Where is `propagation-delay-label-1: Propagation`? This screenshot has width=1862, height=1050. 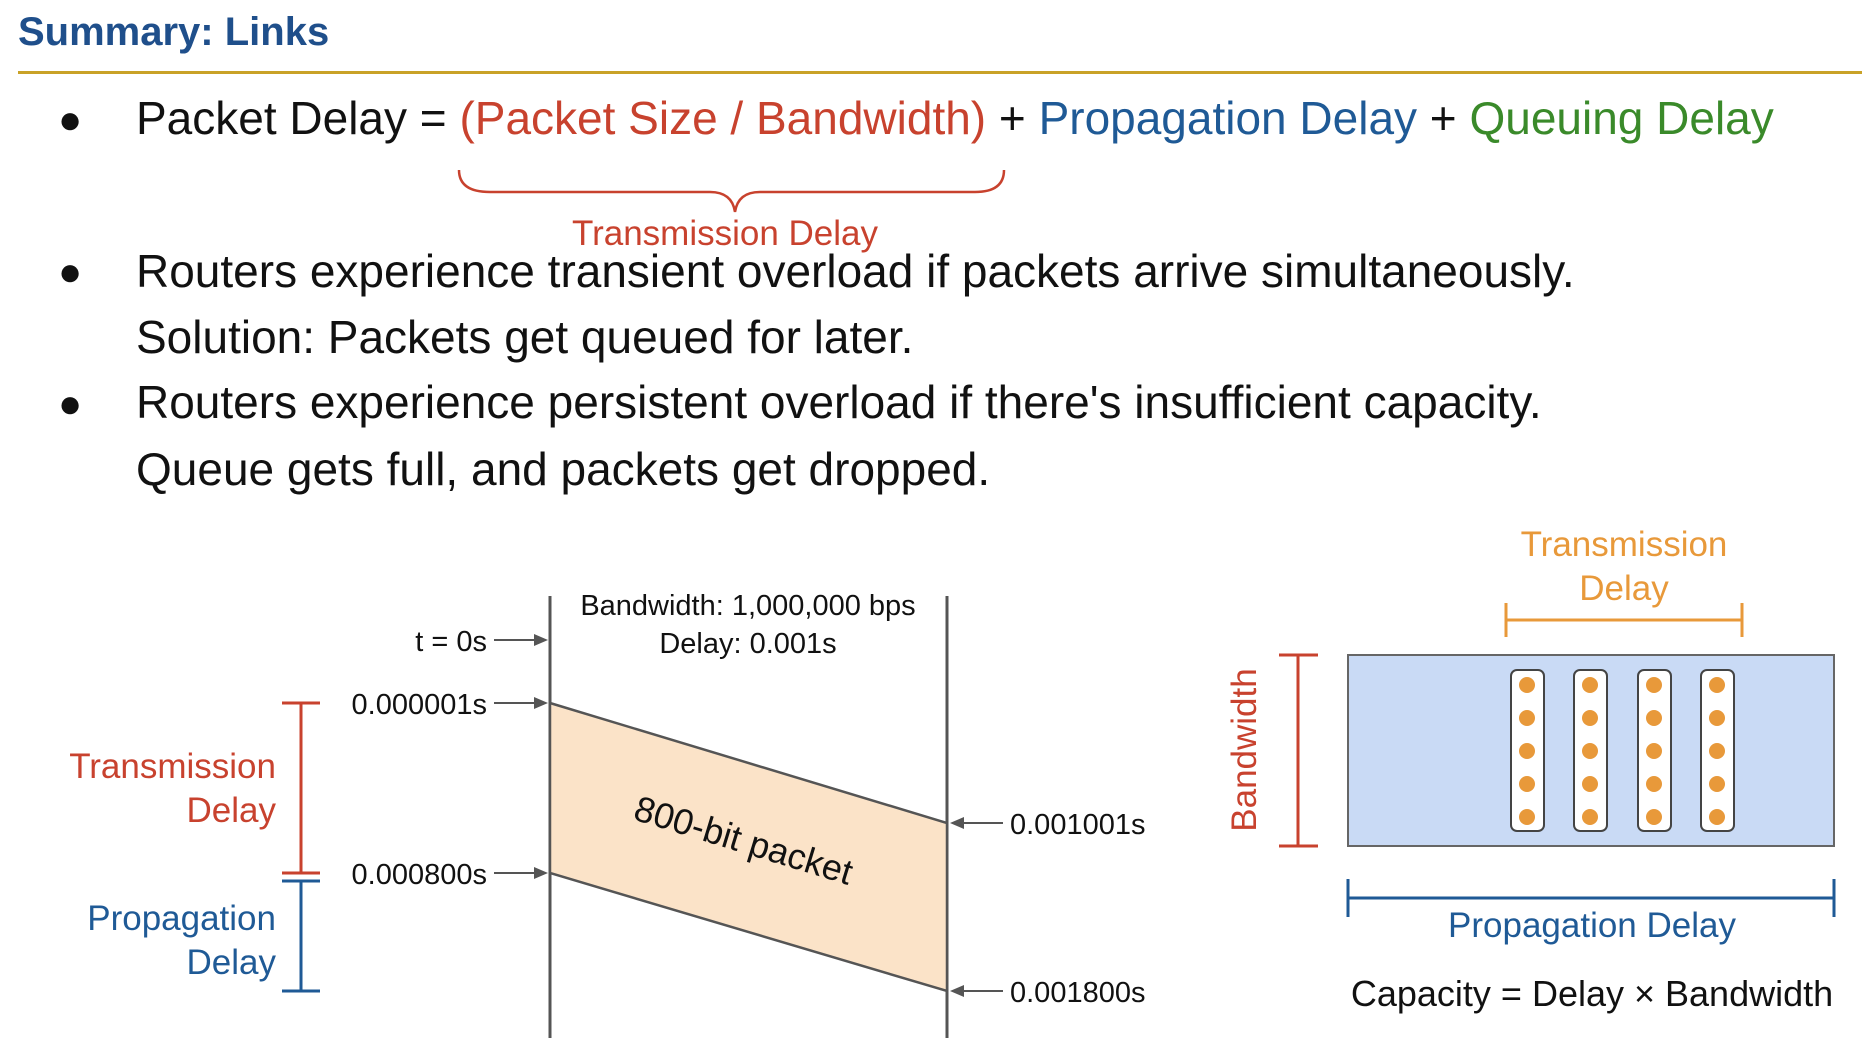 propagation-delay-label-1: Propagation is located at coordinates (181, 918).